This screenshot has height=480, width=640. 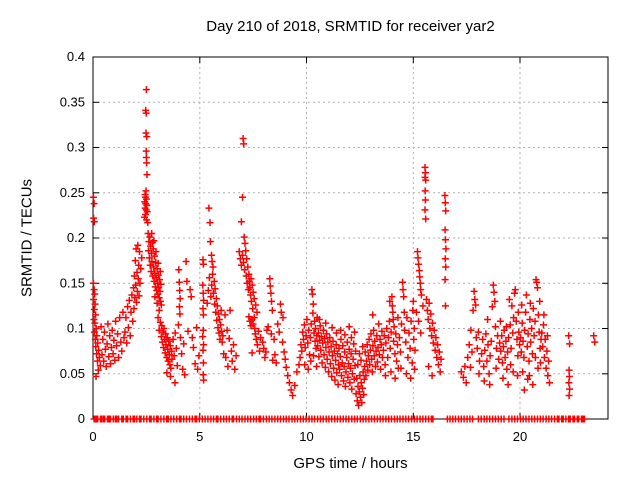 I want to click on svg-text: 5, so click(x=199, y=436).